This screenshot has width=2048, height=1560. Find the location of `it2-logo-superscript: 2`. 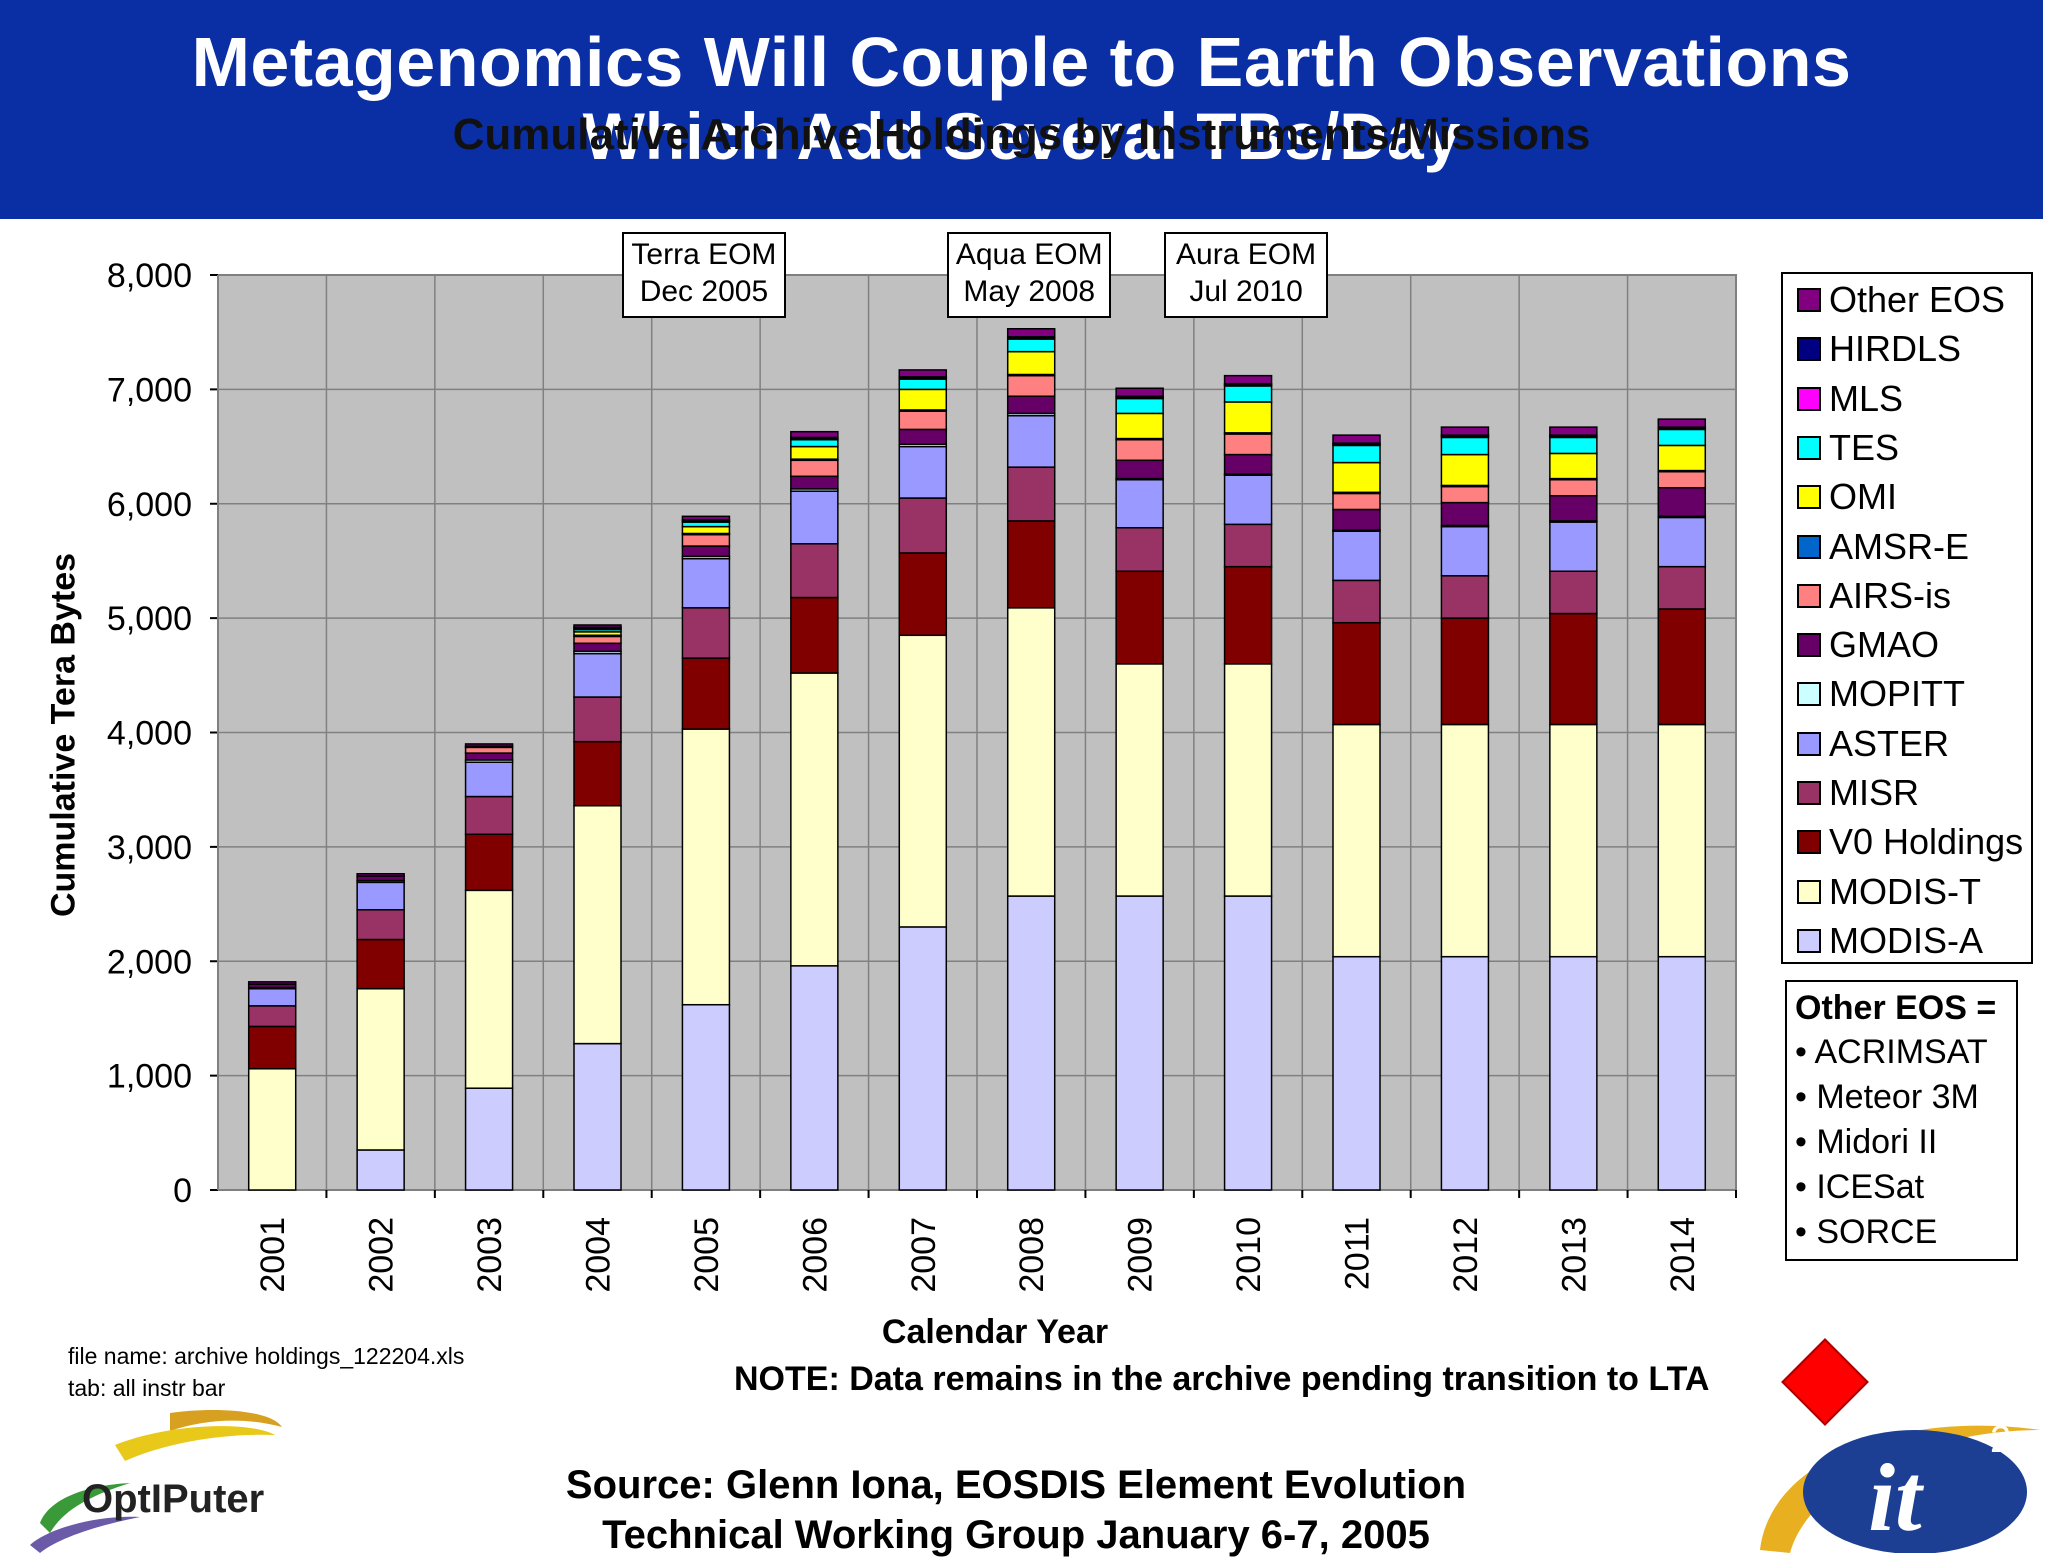

it2-logo-superscript: 2 is located at coordinates (2000, 1440).